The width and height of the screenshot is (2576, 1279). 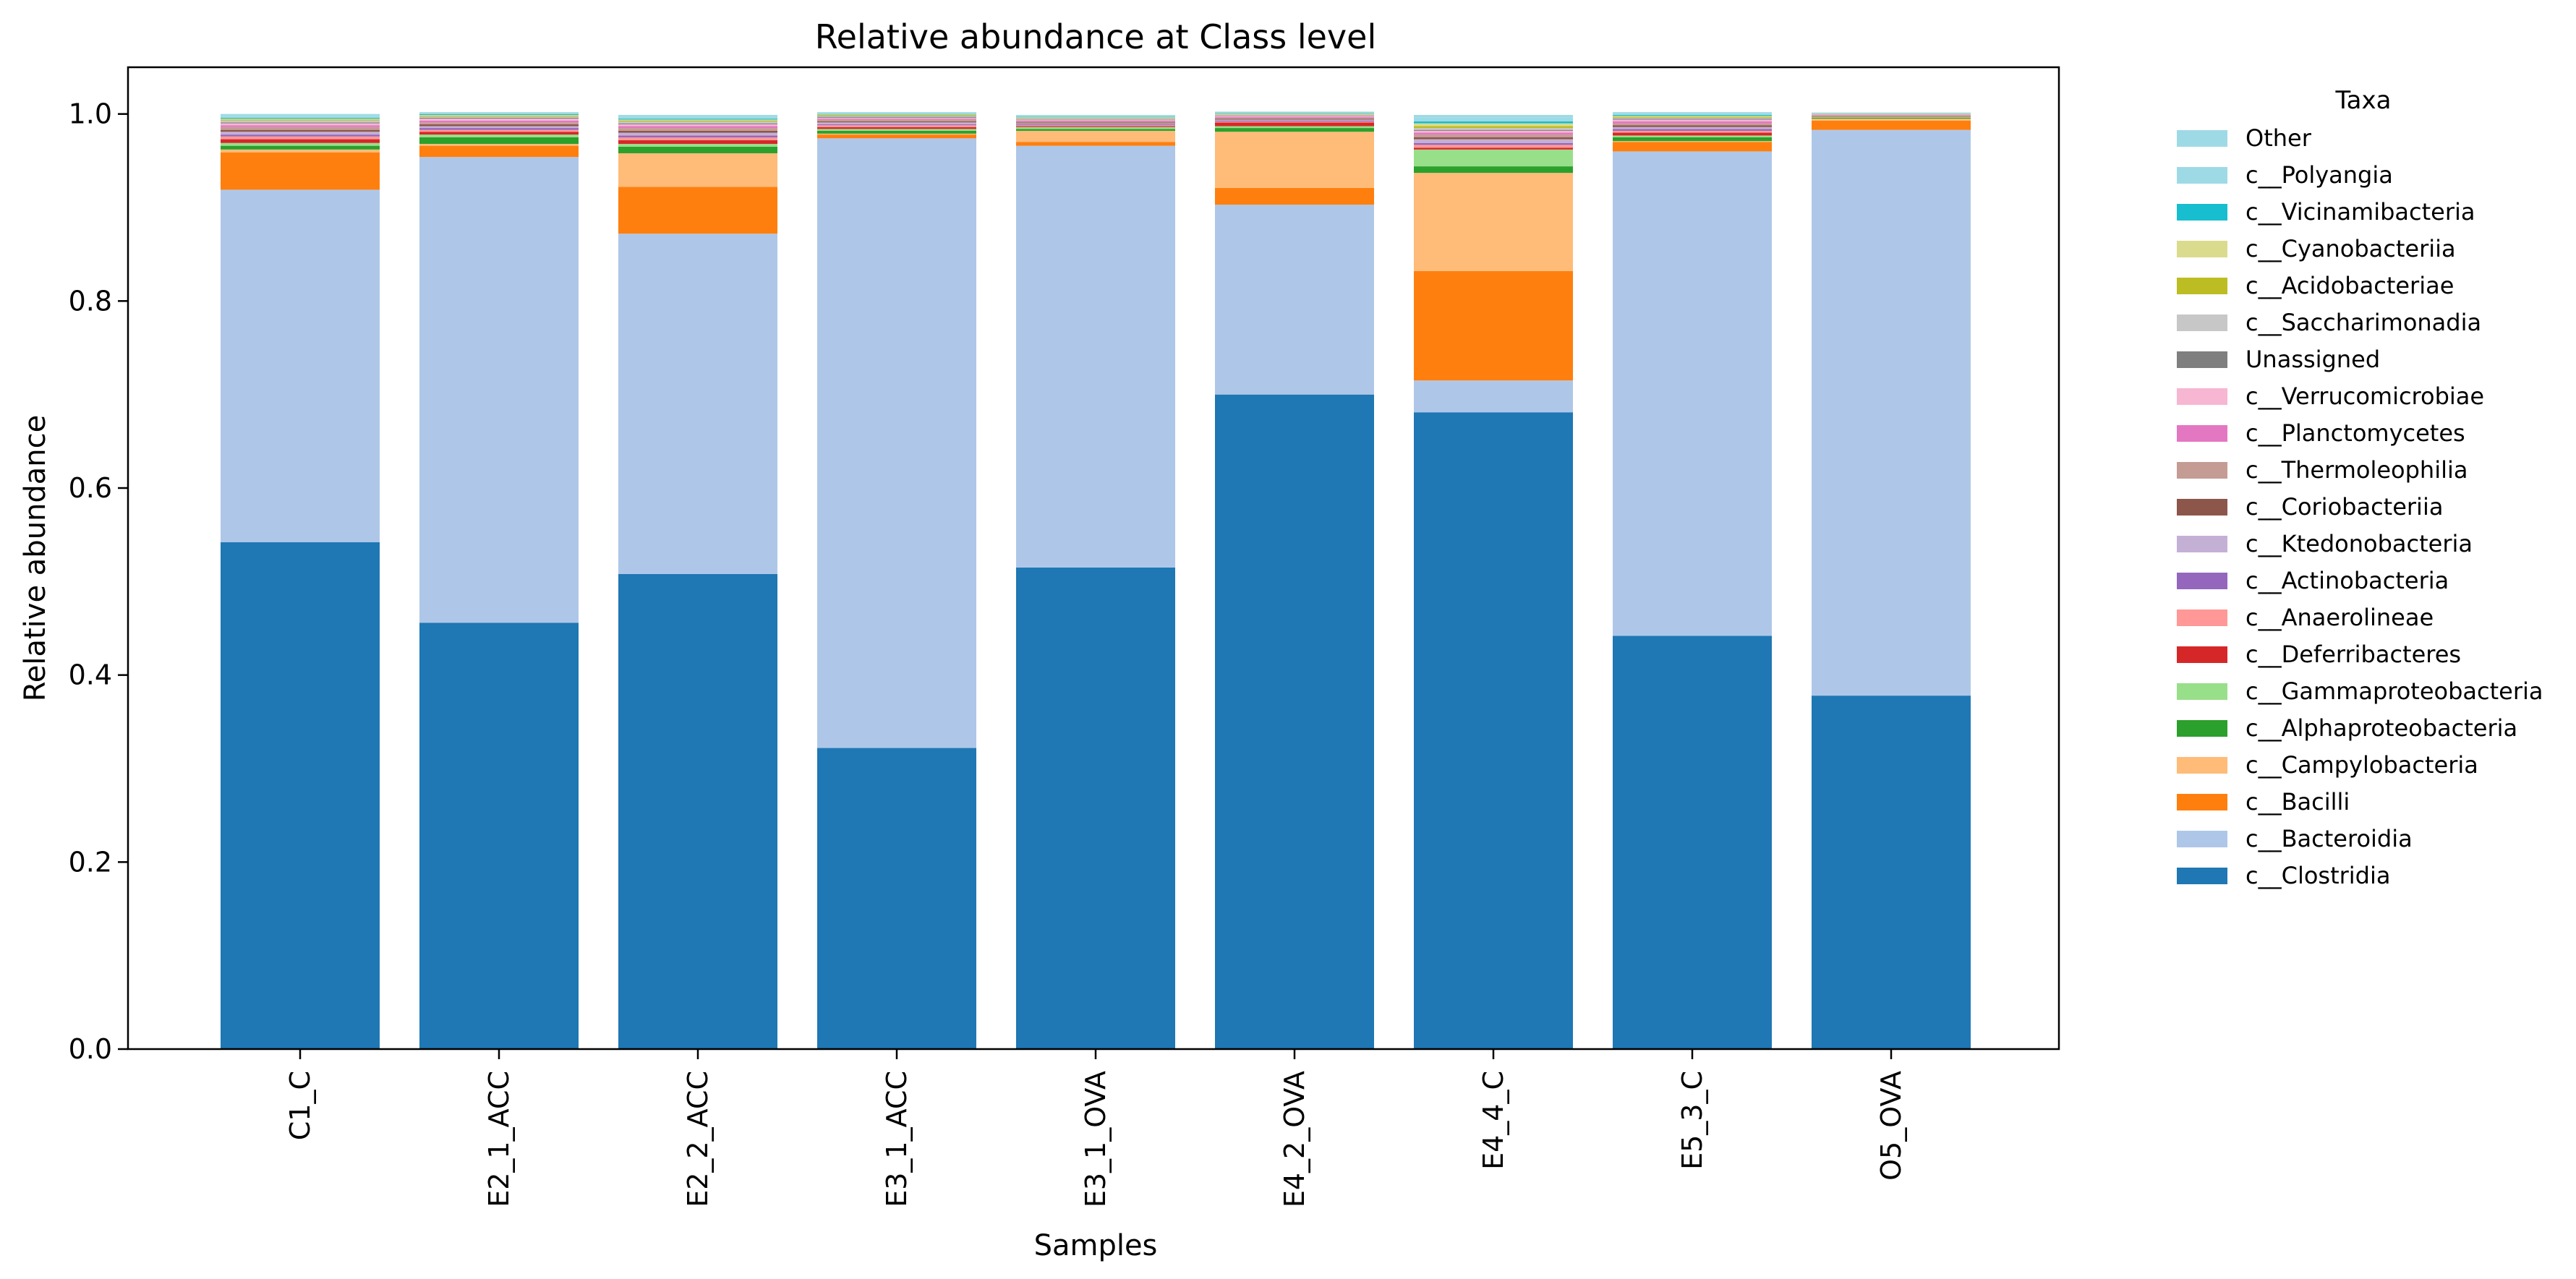 What do you see at coordinates (2340, 617) in the screenshot?
I see `legend-label: c__Anaerolineae` at bounding box center [2340, 617].